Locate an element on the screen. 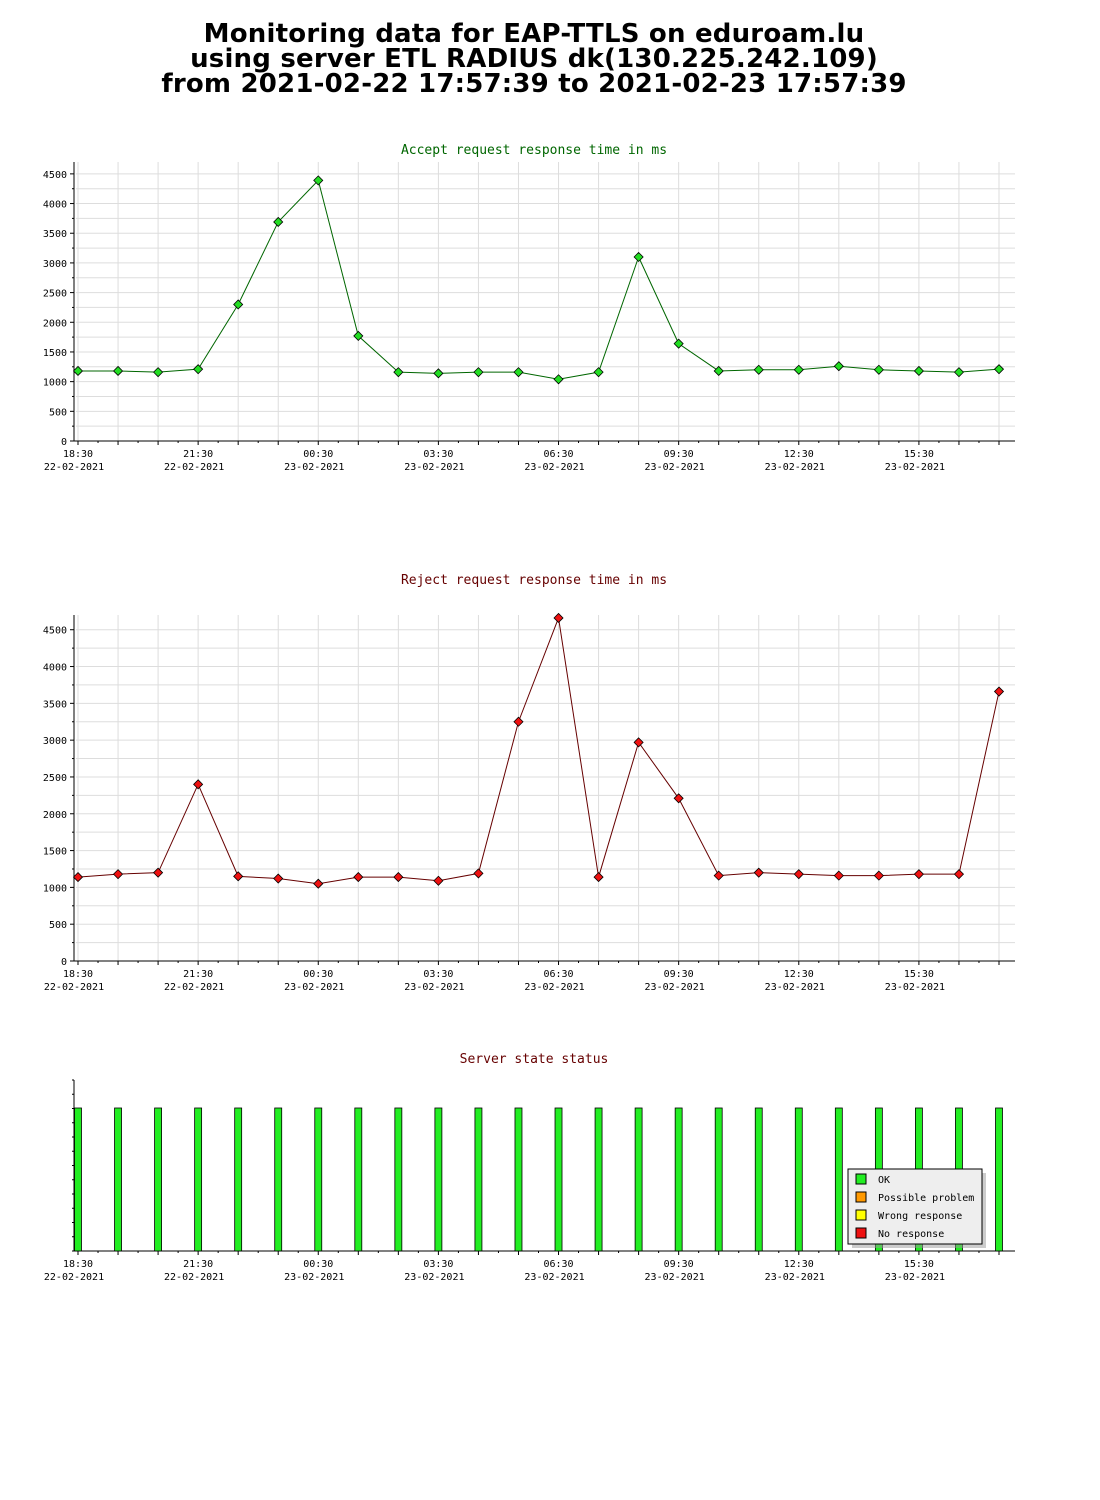 The image size is (1100, 1500). legend-swatch is located at coordinates (861, 1215).